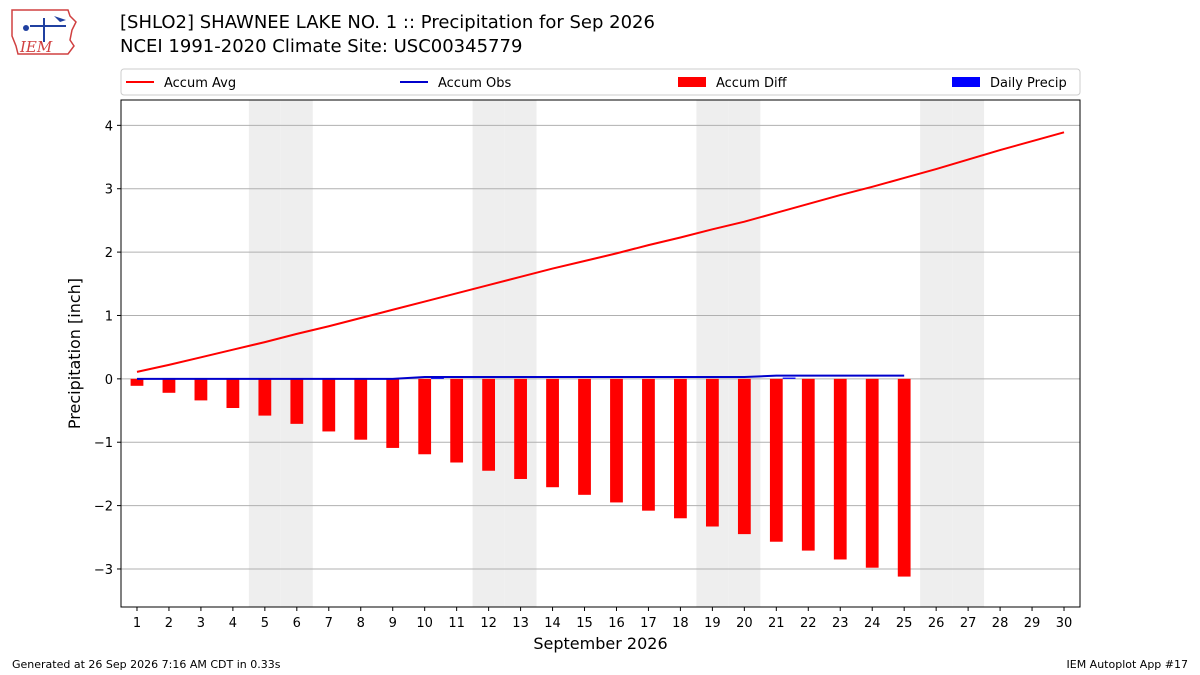 The height and width of the screenshot is (675, 1200). What do you see at coordinates (109, 316) in the screenshot?
I see `y-tick-label: 1` at bounding box center [109, 316].